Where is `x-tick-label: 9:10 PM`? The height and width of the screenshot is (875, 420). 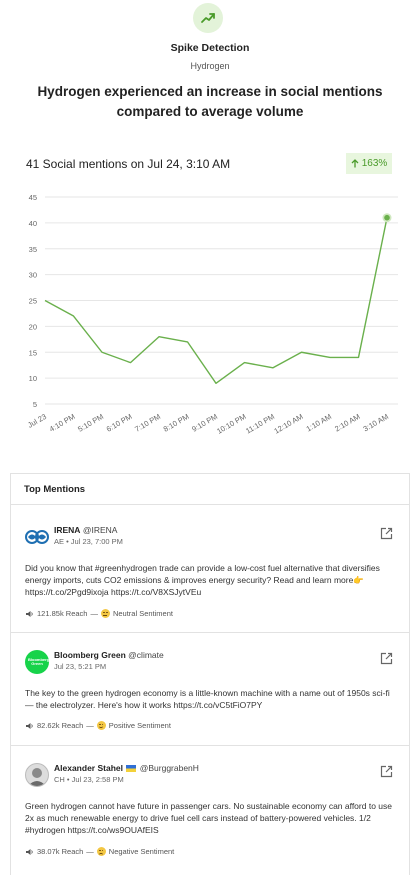
x-tick-label: 9:10 PM is located at coordinates (204, 423).